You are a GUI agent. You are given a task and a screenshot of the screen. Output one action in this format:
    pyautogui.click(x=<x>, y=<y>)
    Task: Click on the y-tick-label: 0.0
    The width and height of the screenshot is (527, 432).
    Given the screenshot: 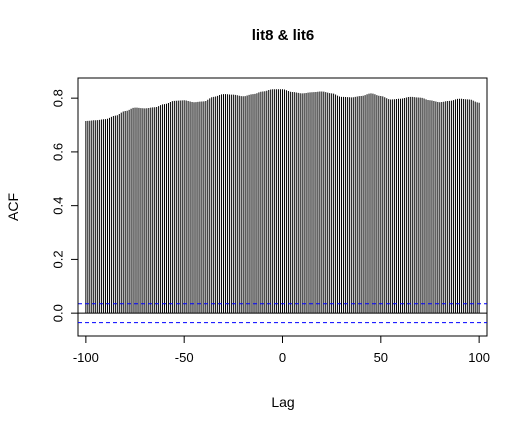 What is the action you would take?
    pyautogui.click(x=58, y=313)
    